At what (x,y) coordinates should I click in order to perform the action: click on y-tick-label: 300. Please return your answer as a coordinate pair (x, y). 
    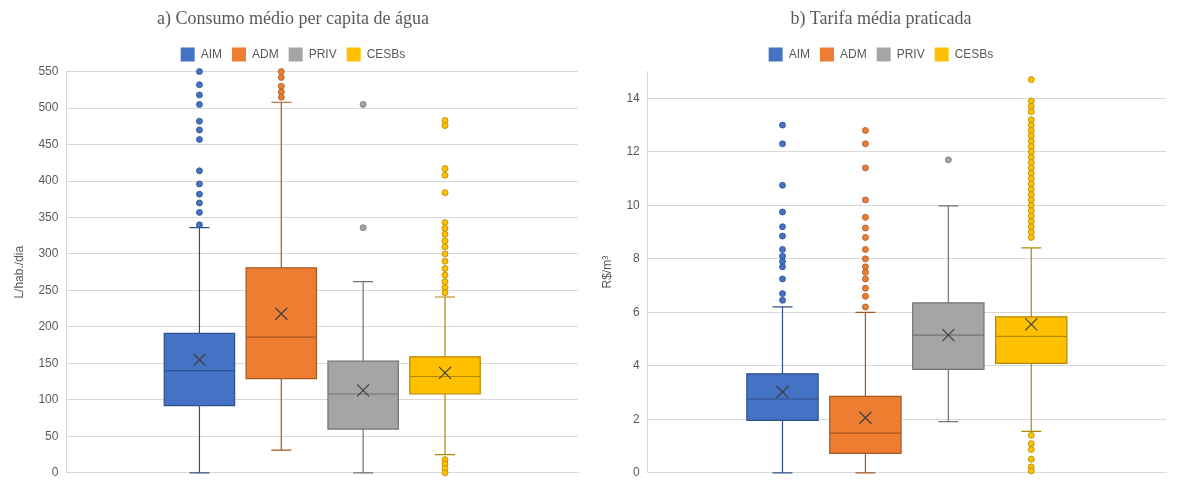
    Looking at the image, I should click on (48, 253).